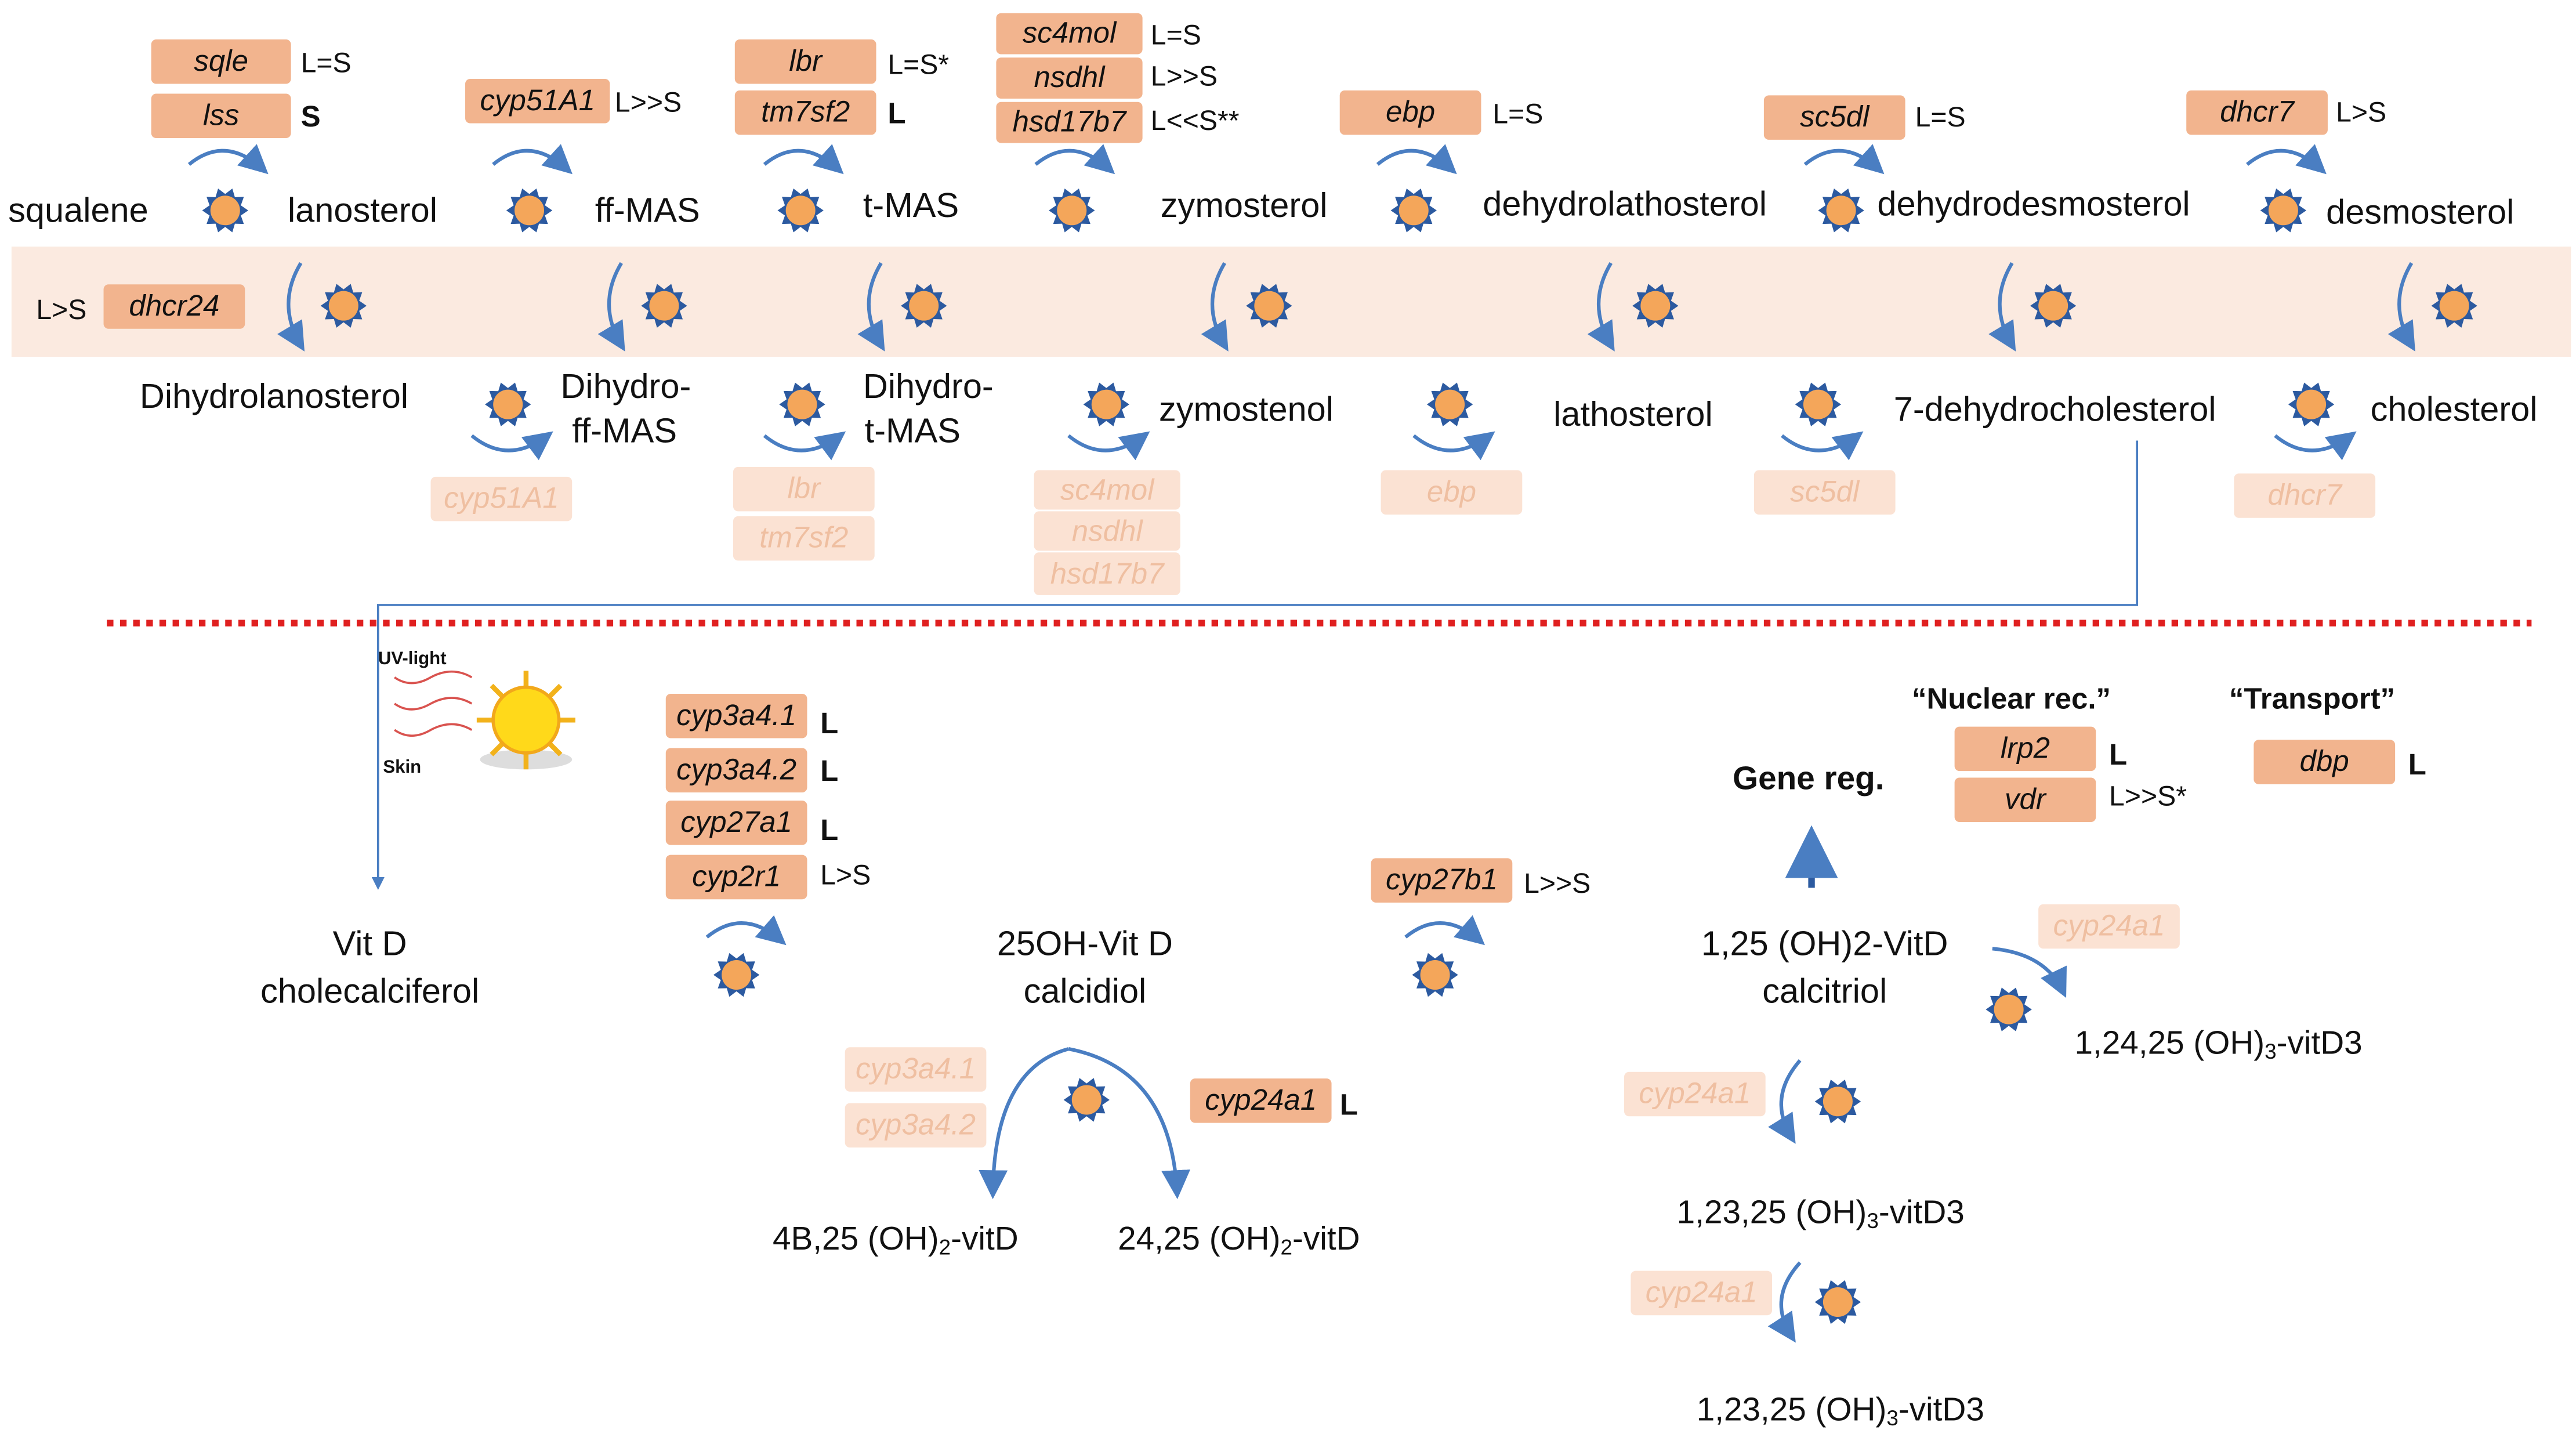 This screenshot has width=2576, height=1441. I want to click on note-cyp24a1: L, so click(1348, 1104).